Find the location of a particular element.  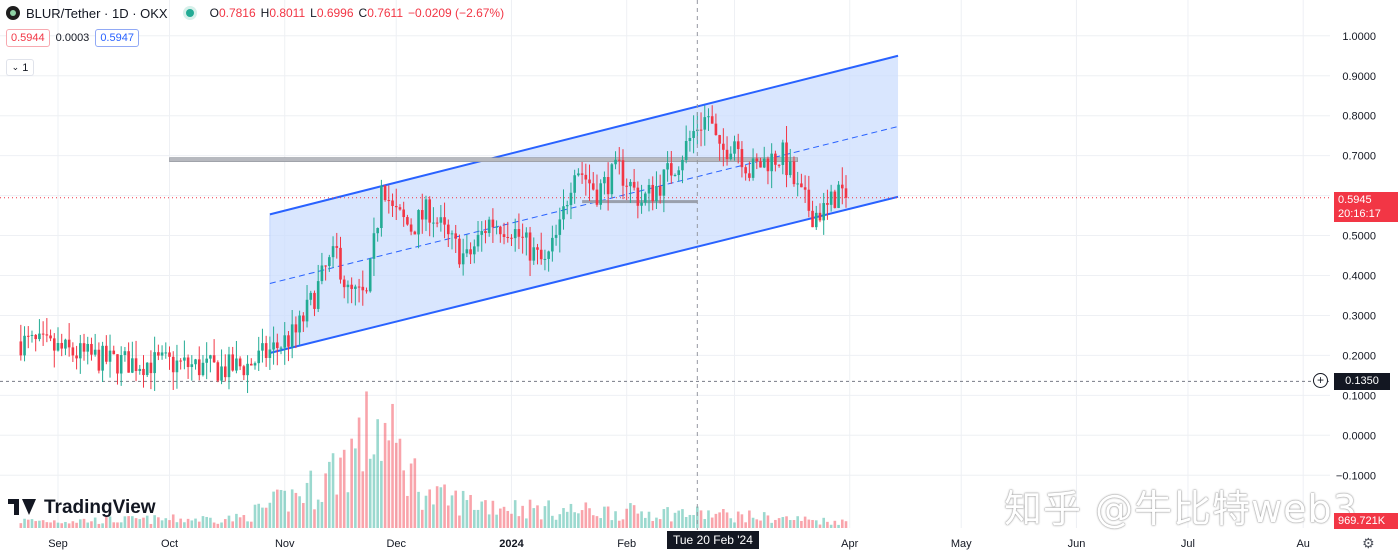

add-alert-plus-icon: + is located at coordinates (1320, 380).